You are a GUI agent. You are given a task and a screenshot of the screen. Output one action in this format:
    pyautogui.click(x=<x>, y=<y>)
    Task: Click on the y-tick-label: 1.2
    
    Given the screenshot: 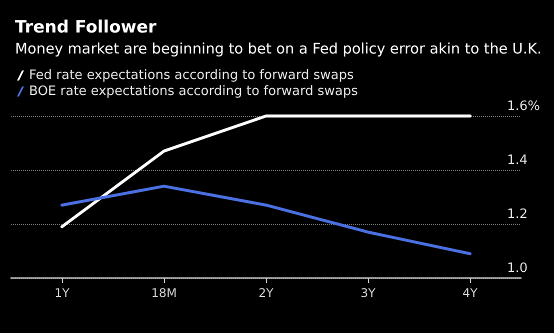 What is the action you would take?
    pyautogui.click(x=517, y=214)
    